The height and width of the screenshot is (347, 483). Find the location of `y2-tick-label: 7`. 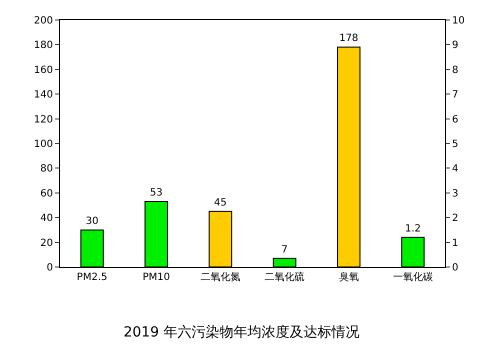

y2-tick-label: 7 is located at coordinates (455, 95).